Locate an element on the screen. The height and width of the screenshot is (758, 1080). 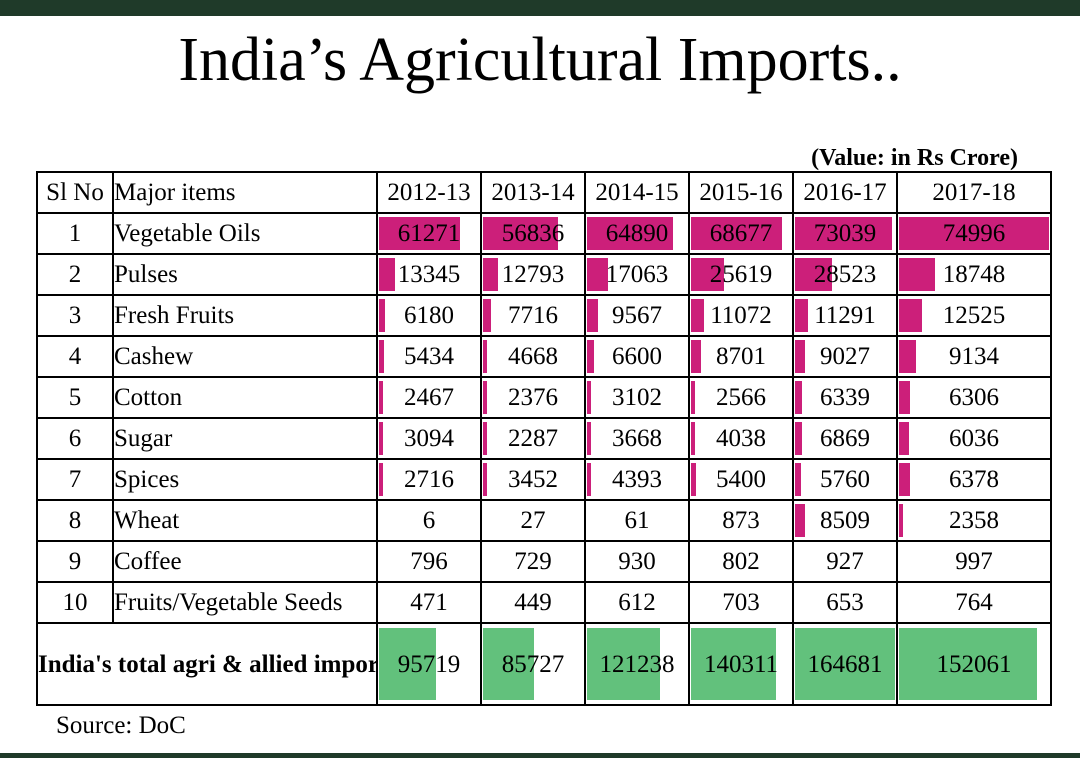
total-value-cell: 95719 is located at coordinates (429, 664).